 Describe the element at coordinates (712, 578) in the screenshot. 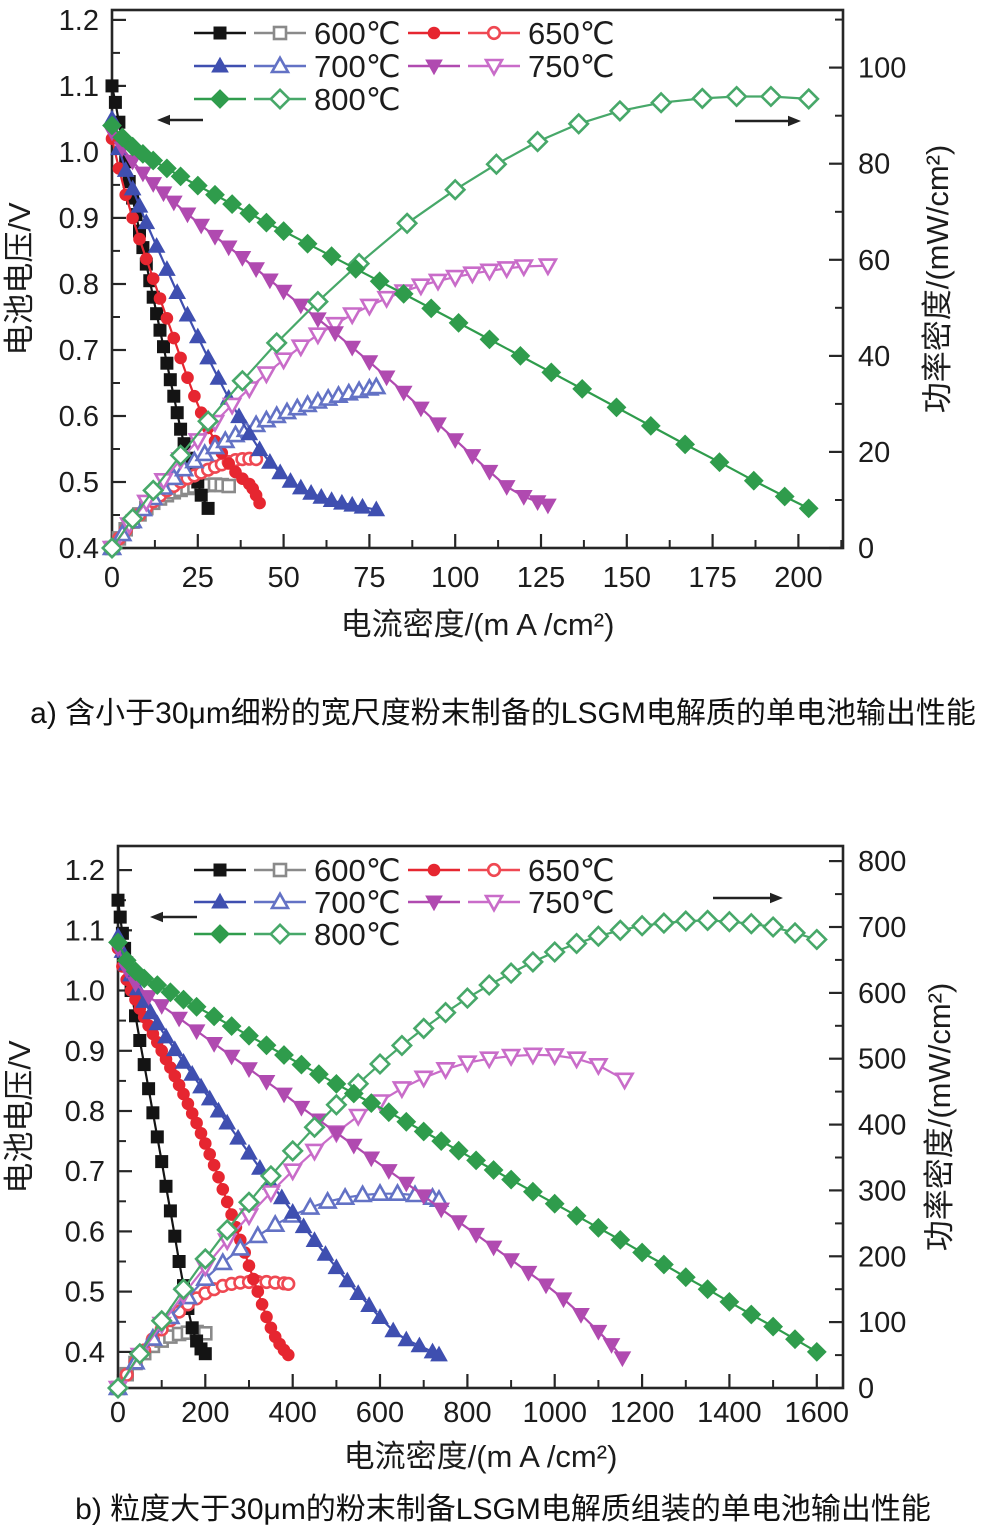

I see `svg-text: 175` at that location.